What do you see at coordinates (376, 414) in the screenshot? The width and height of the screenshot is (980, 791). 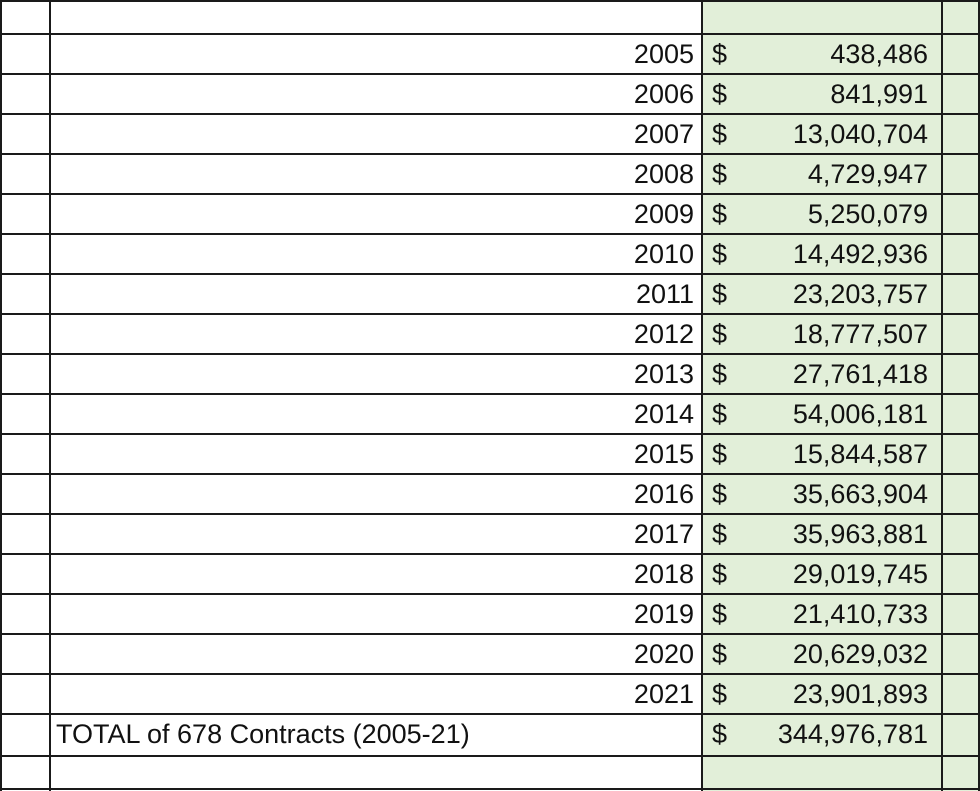 I see `cell-col-1: 2014` at bounding box center [376, 414].